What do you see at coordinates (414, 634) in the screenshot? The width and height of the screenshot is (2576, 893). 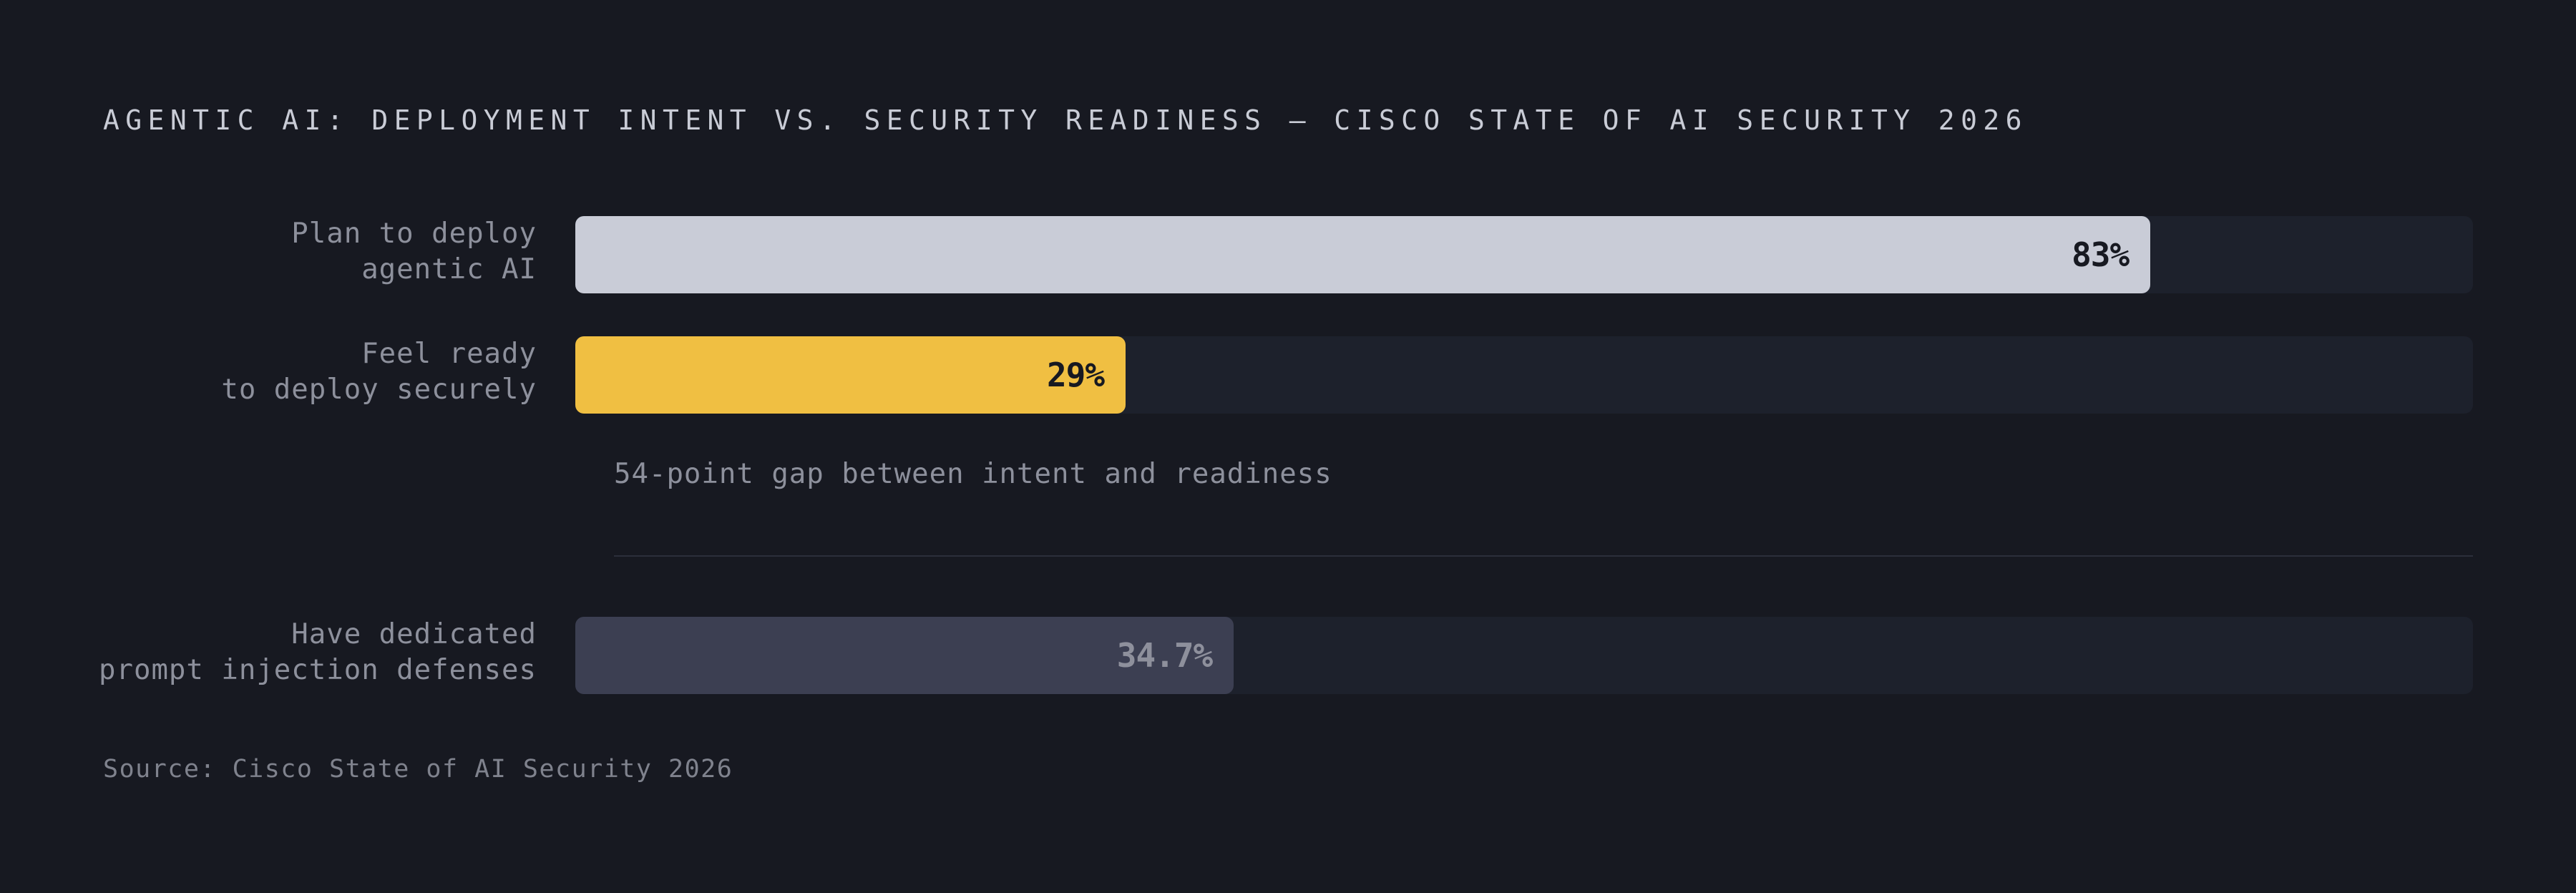 I see `bar-label-line: Have dedicated` at bounding box center [414, 634].